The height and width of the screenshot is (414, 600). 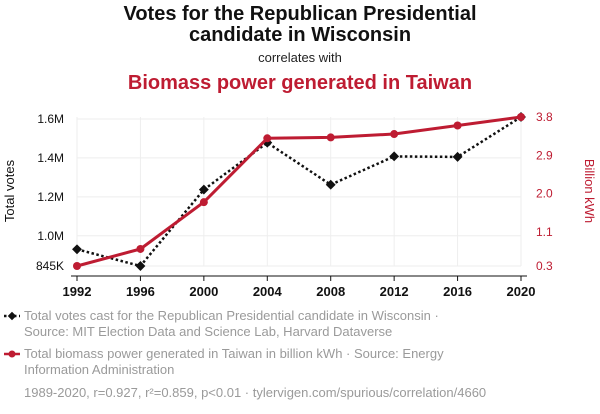 I want to click on y-left-tick-label: 1.0M, so click(x=50, y=236).